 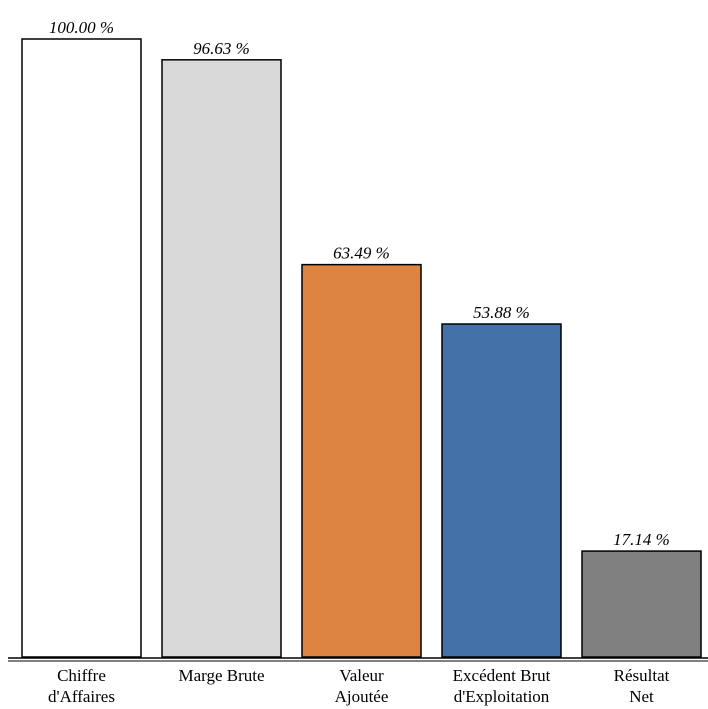 I want to click on category-label-1-line-0: Marge Brute, so click(x=221, y=675).